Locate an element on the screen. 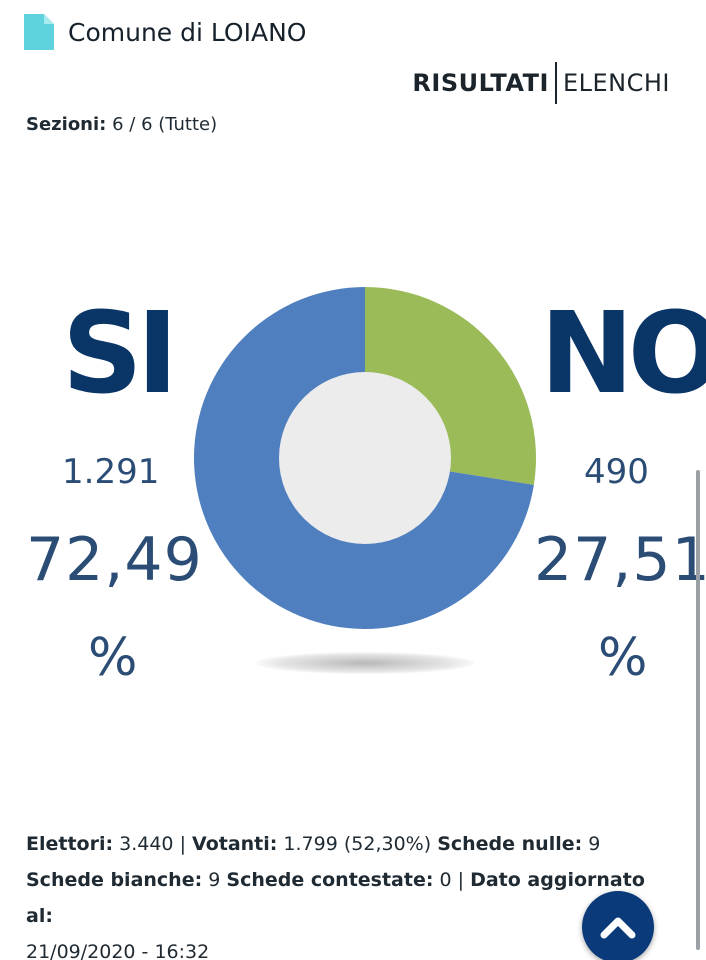  schede-nulle-value: 9 is located at coordinates (594, 844).